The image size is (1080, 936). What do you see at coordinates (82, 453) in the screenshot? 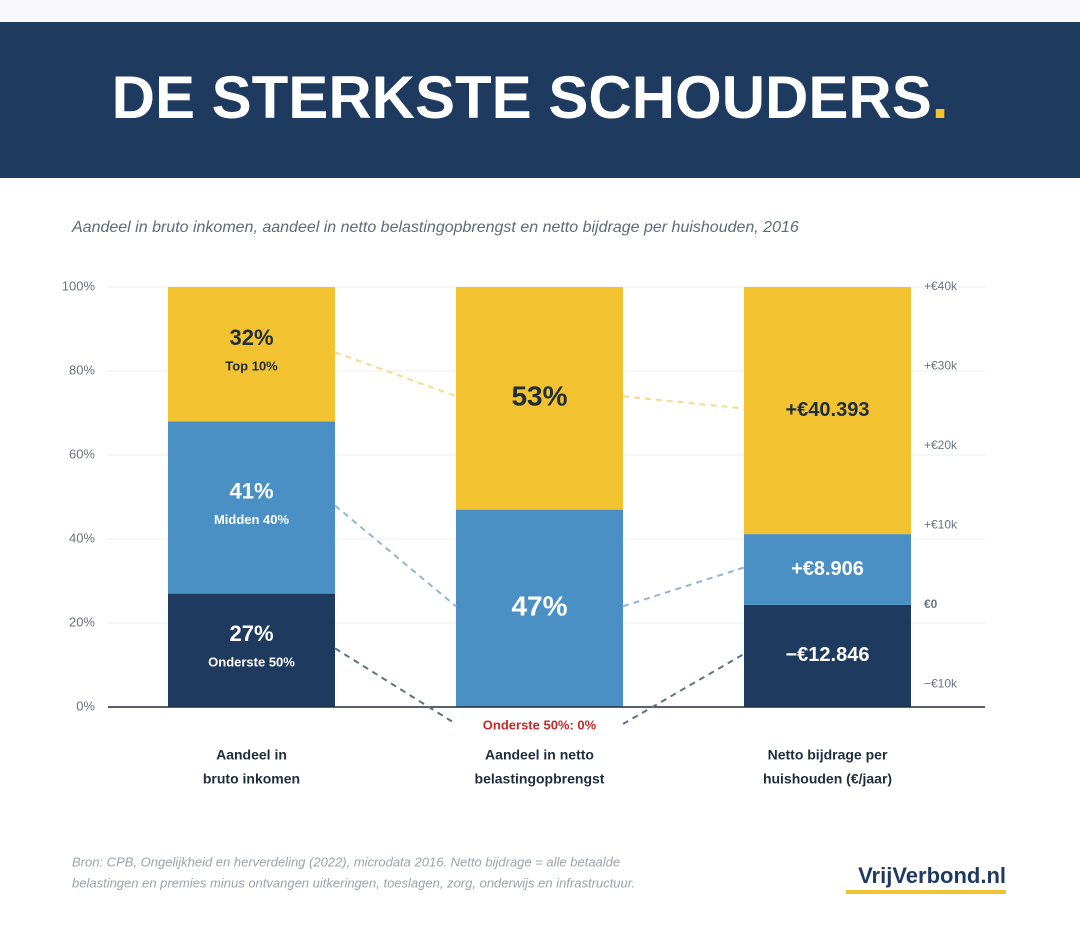
I see `y-tick-label: 60%` at bounding box center [82, 453].